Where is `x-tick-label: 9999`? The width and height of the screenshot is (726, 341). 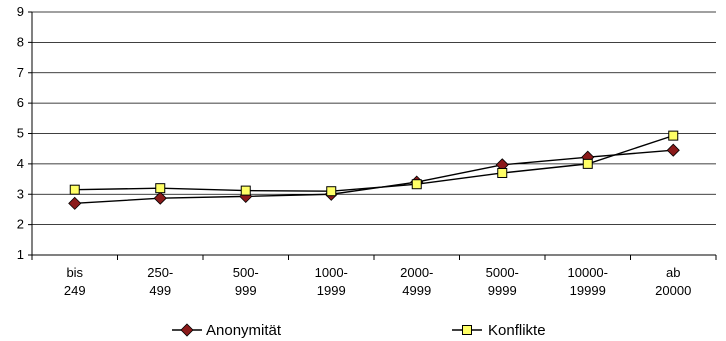
x-tick-label: 9999 is located at coordinates (502, 290).